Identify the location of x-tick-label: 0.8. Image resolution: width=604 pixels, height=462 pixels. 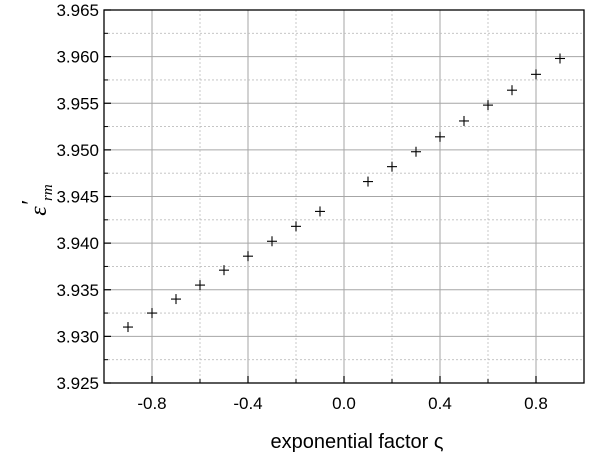
(536, 403).